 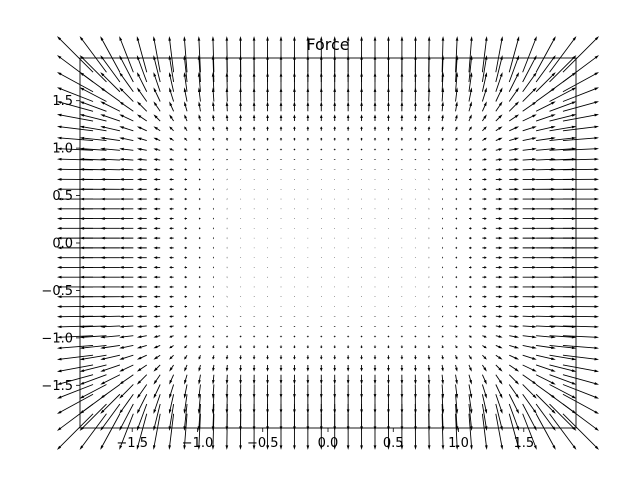 I want to click on y-tick-label: −0.5, so click(x=57, y=291).